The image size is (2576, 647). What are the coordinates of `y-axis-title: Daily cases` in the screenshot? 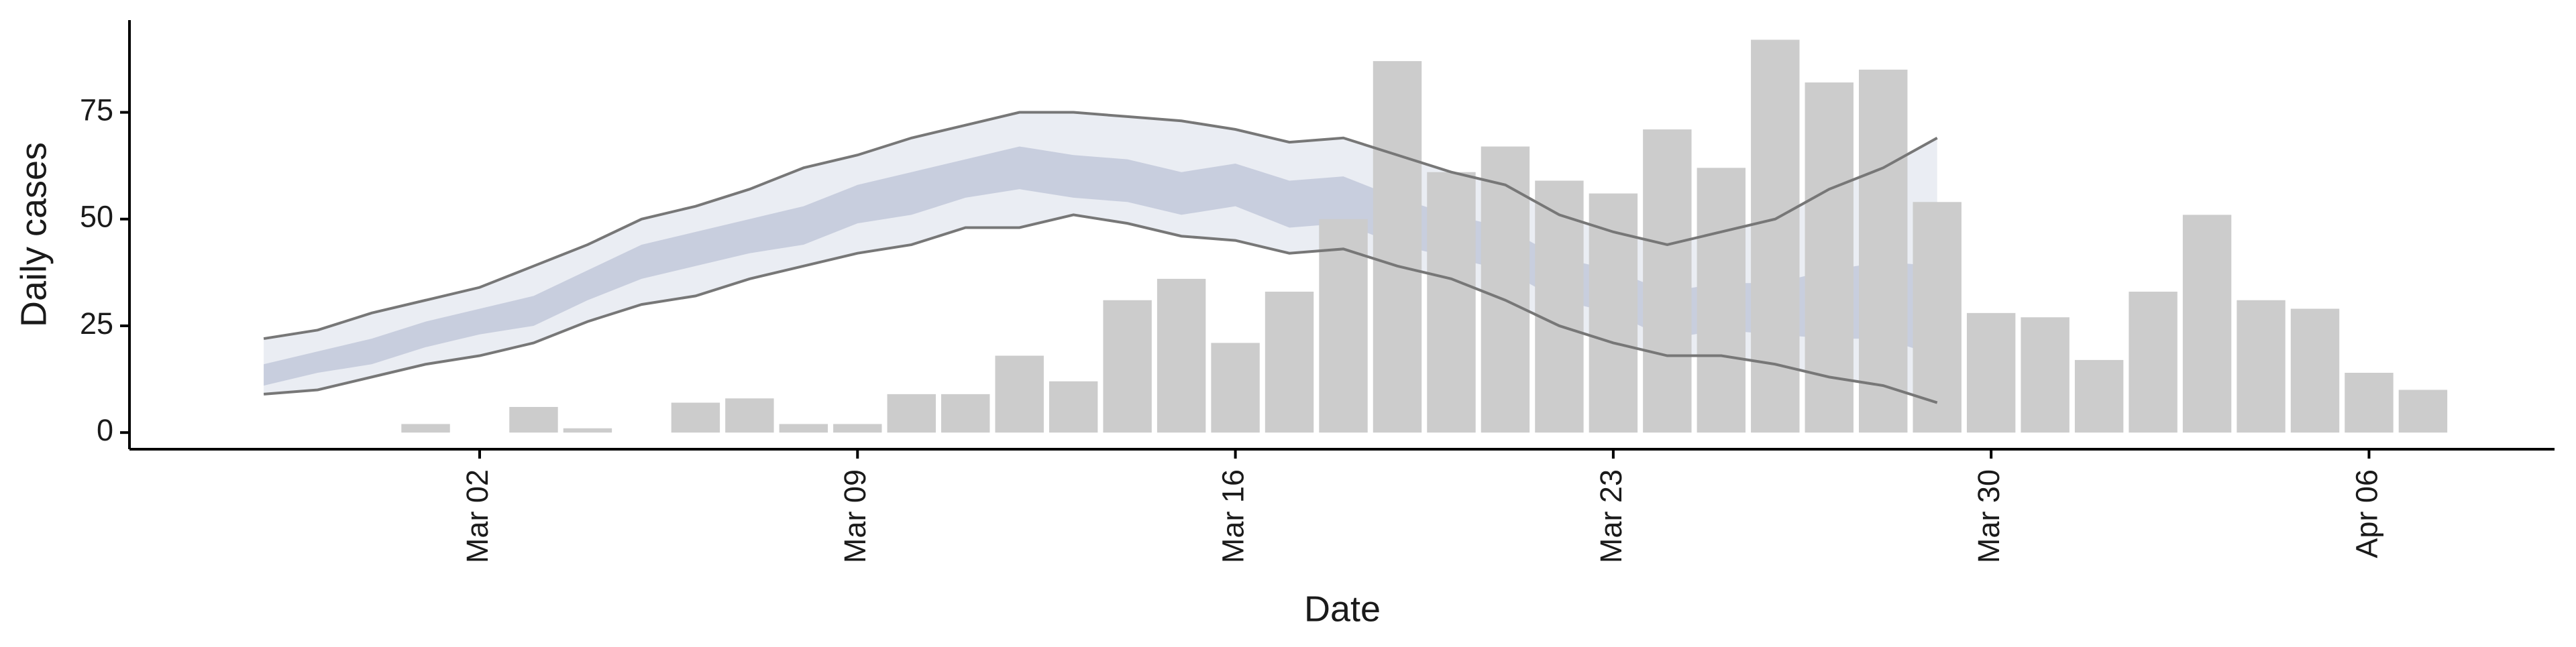 It's located at (33, 234).